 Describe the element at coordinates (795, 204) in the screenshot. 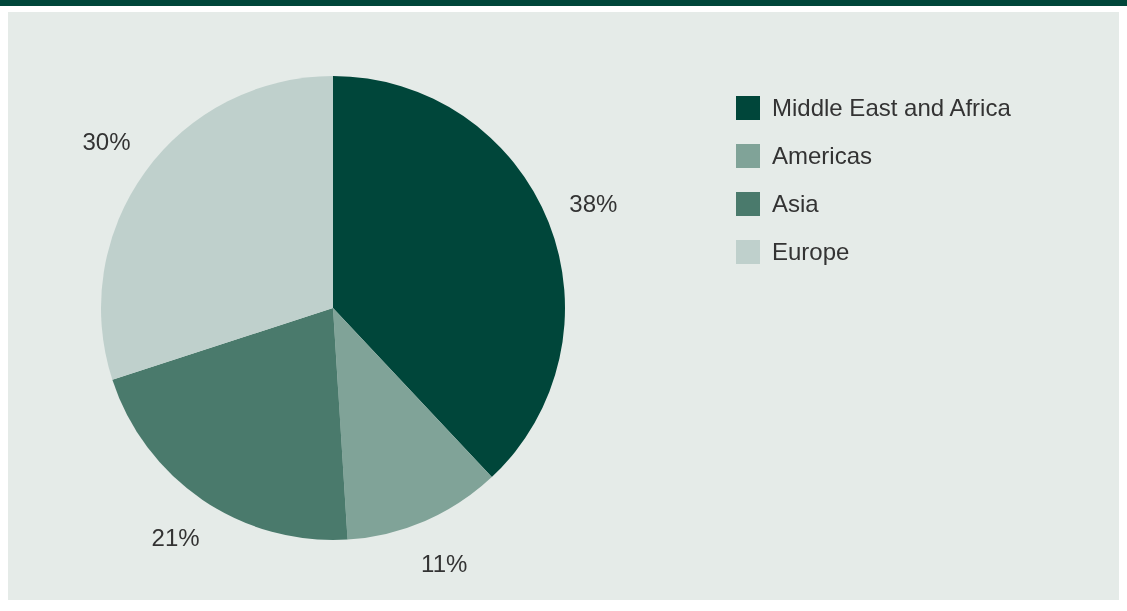

I see `legend-label: Asia` at that location.